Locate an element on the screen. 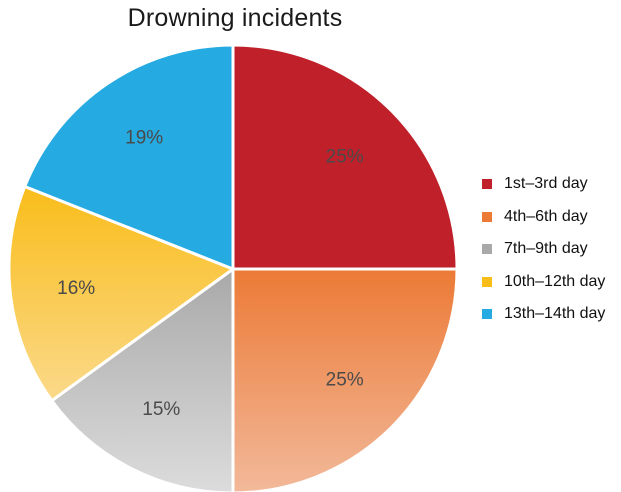  slice-value-label: 15% is located at coordinates (161, 409).